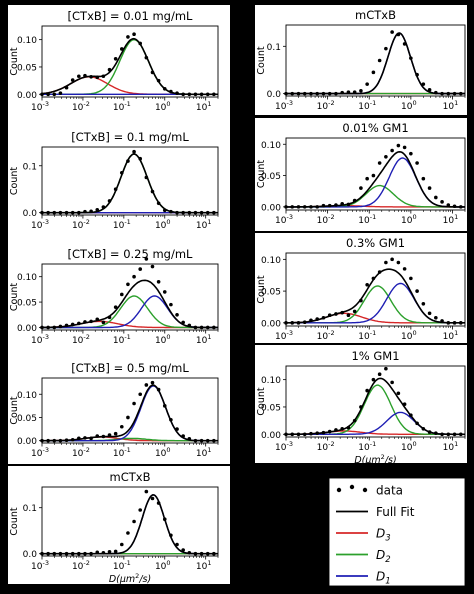 This screenshot has width=474, height=594. What do you see at coordinates (14, 181) in the screenshot?
I see `y-axis-label: Count` at bounding box center [14, 181].